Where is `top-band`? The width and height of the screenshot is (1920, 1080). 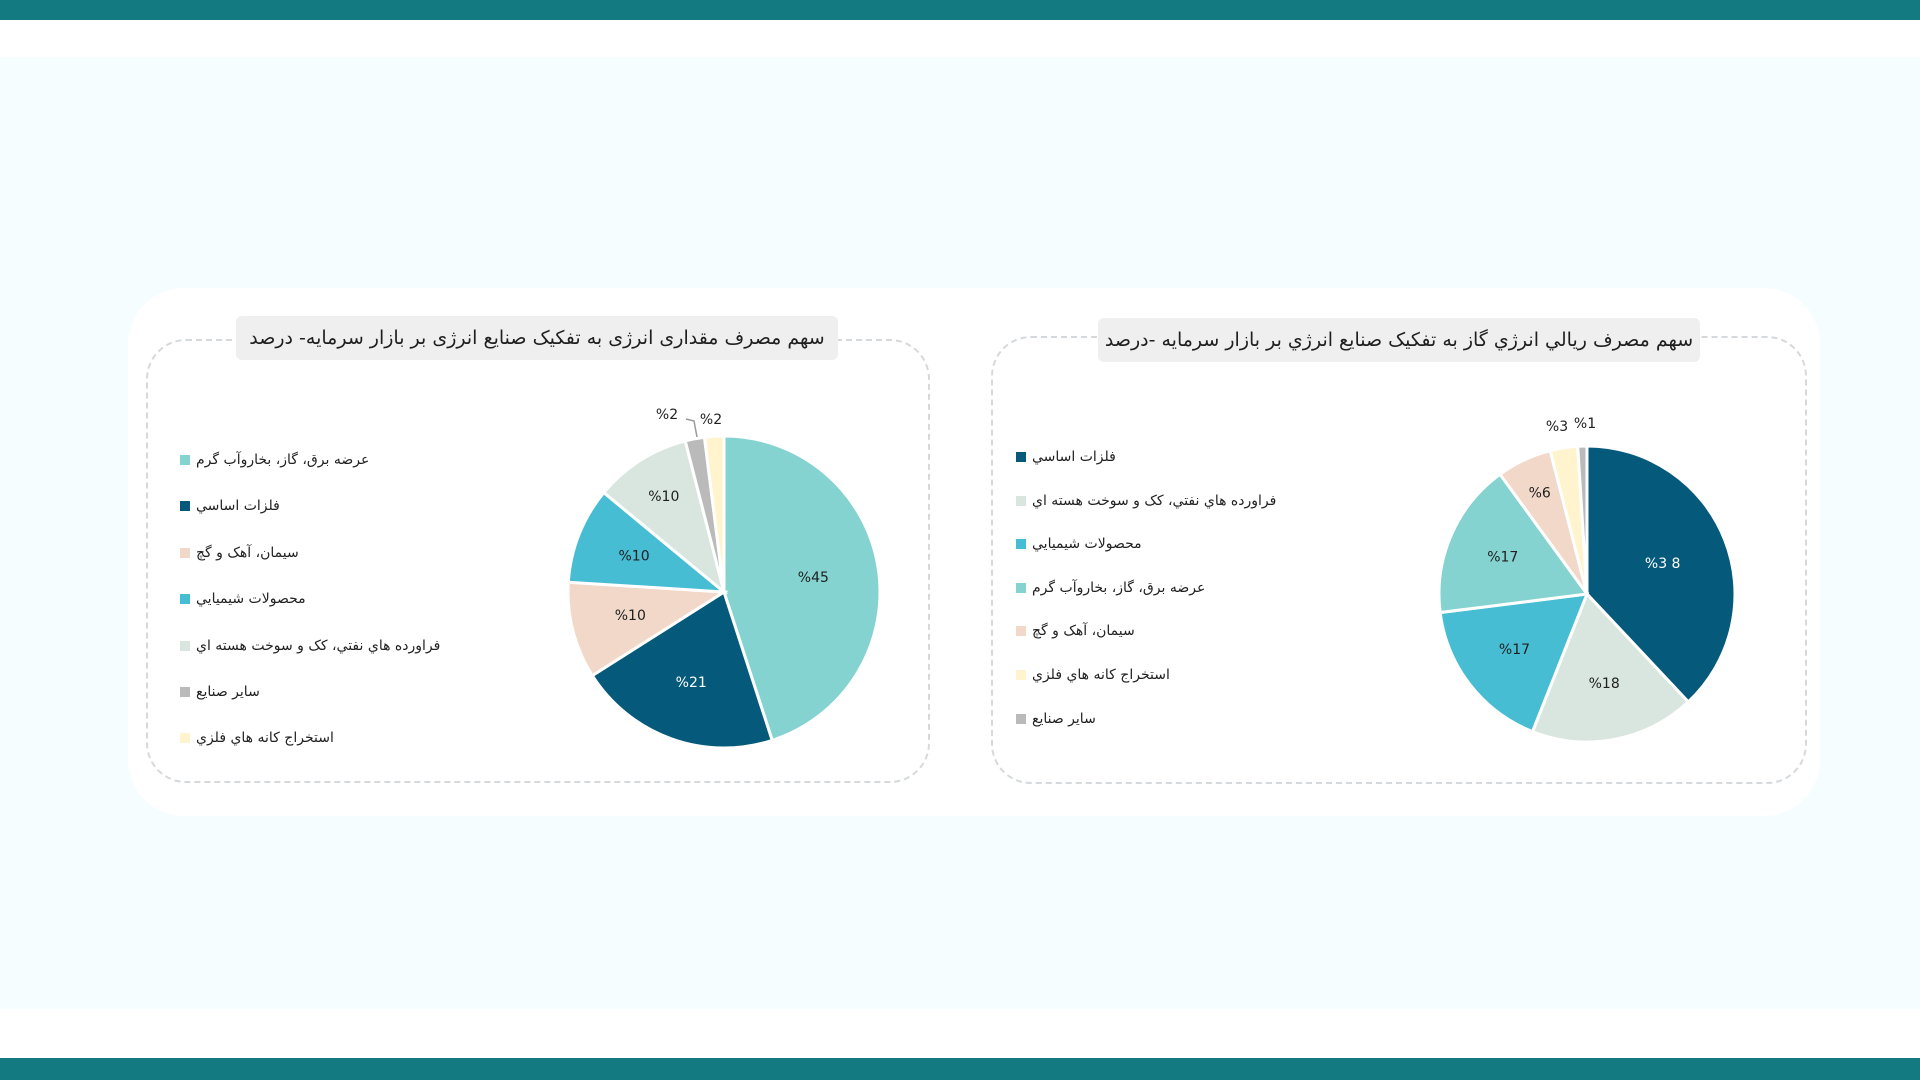 top-band is located at coordinates (960, 10).